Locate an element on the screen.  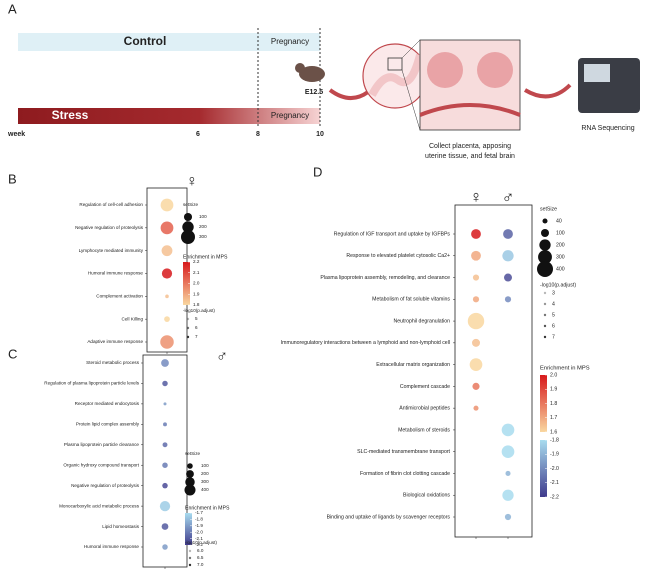
column-symbol: ♂ is located at coordinates (508, 196).